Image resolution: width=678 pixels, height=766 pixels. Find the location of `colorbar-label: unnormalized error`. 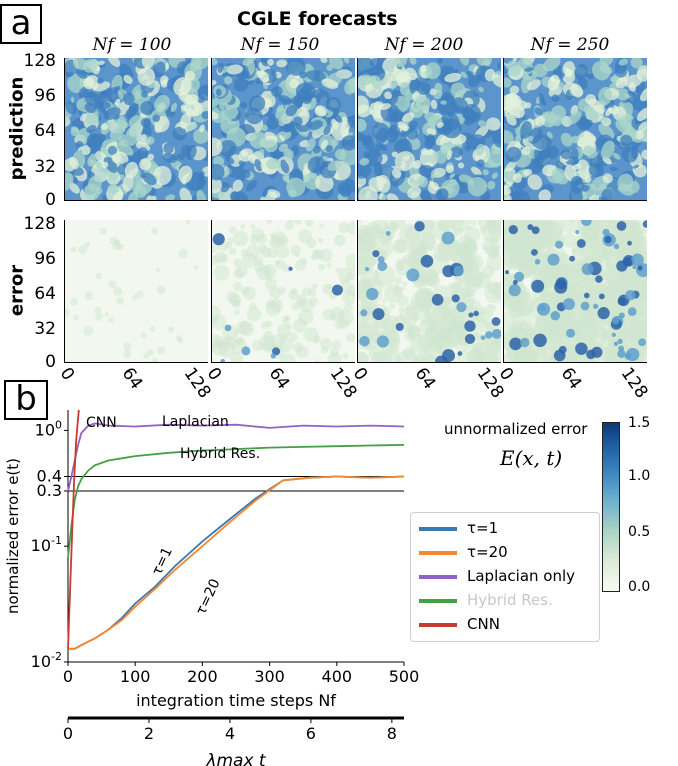

colorbar-label: unnormalized error is located at coordinates (516, 429).